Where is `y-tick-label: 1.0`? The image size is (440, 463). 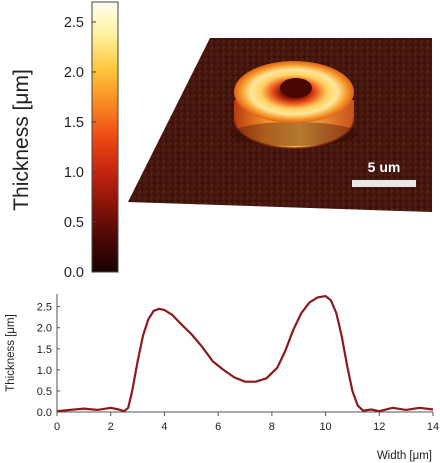
y-tick-label: 1.0 is located at coordinates (44, 371).